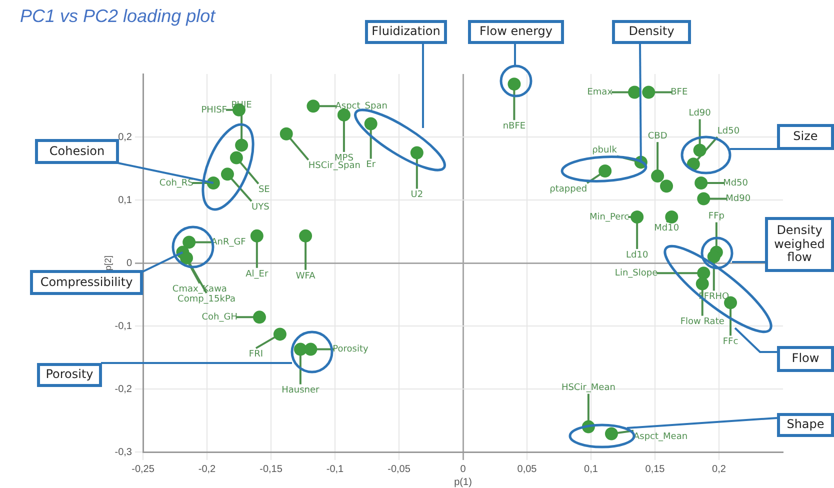 The image size is (834, 488). What do you see at coordinates (651, 32) in the screenshot?
I see `annotation: Density` at bounding box center [651, 32].